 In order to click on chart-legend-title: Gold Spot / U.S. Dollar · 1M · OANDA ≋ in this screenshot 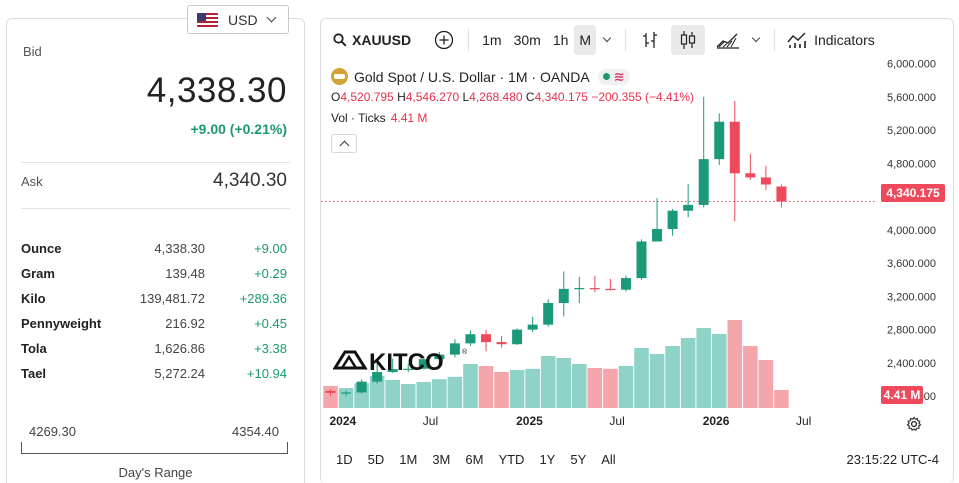, I will do `click(480, 76)`.